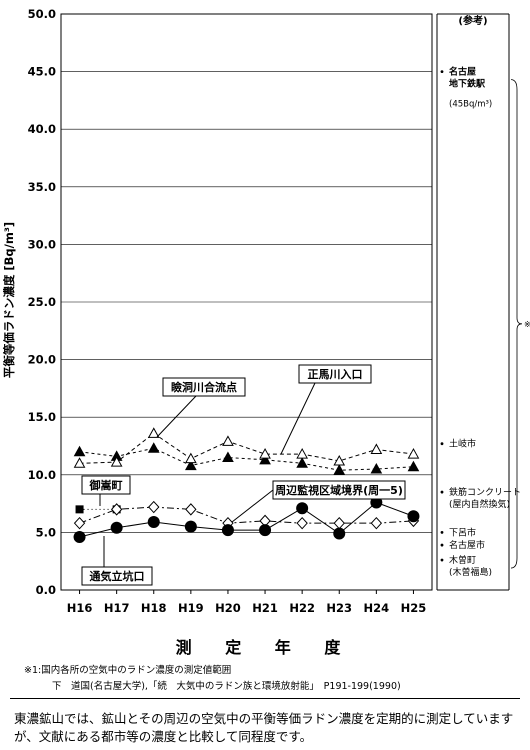  Describe the element at coordinates (516, 324) in the screenshot. I see `range-brace` at that location.